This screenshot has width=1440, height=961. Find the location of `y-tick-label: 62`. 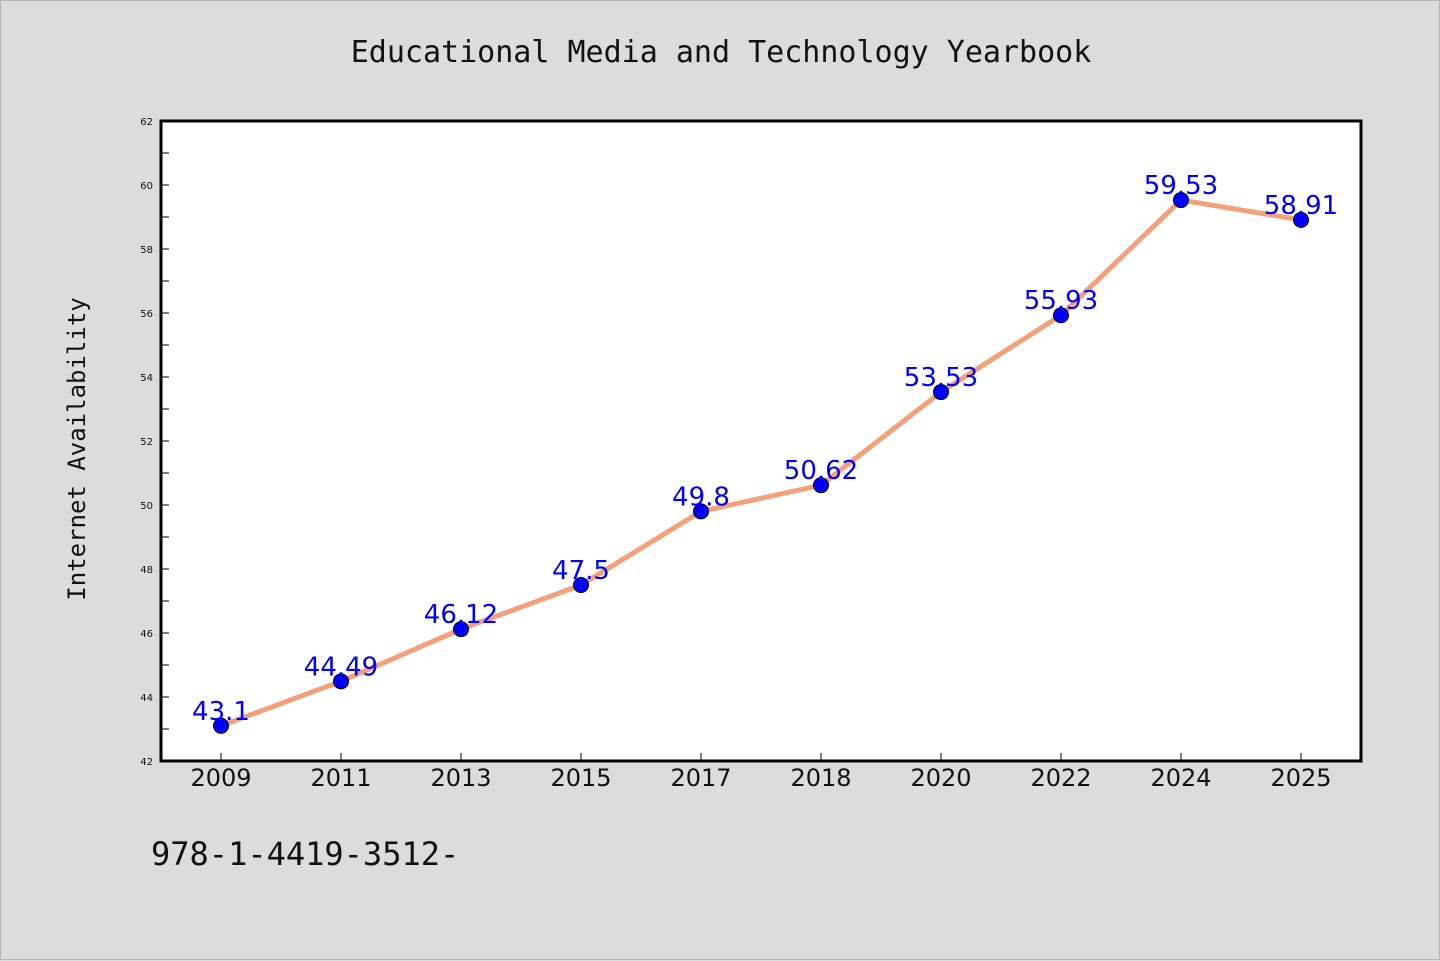

y-tick-label: 62 is located at coordinates (146, 122).